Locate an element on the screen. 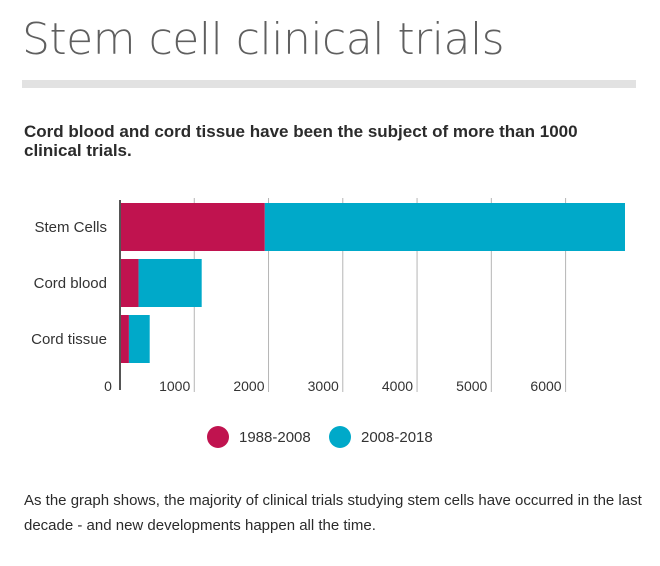 The image size is (660, 566). category-labels: Stem Cells Cord blood Cord tissue is located at coordinates (69, 283).